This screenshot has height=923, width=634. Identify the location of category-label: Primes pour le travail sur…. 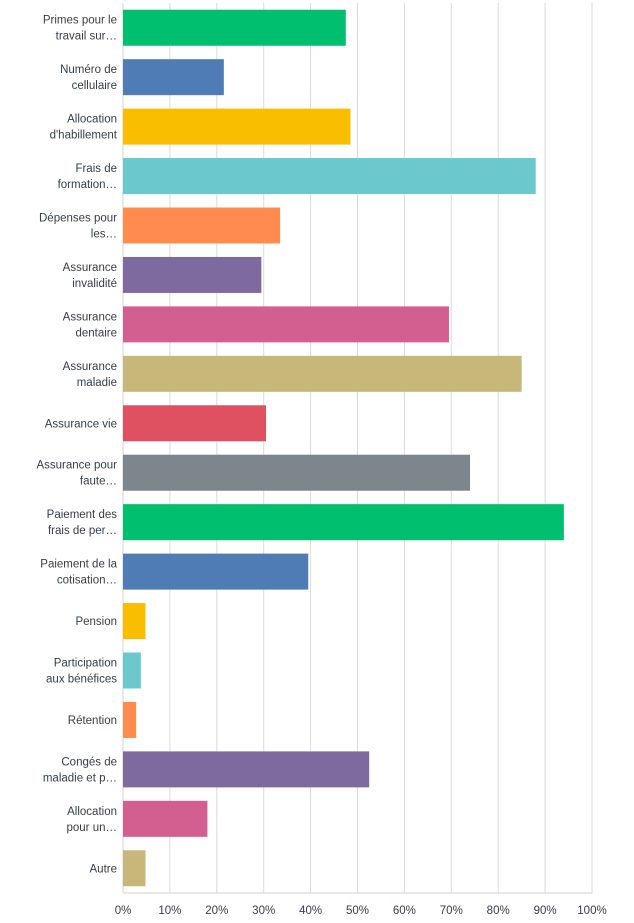
(80, 29).